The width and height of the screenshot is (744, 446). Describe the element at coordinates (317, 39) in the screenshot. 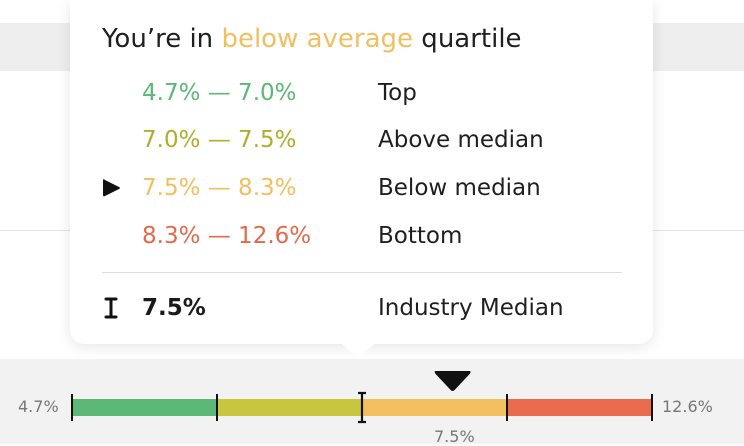

I see `headline-quartile-highlight: below average` at that location.